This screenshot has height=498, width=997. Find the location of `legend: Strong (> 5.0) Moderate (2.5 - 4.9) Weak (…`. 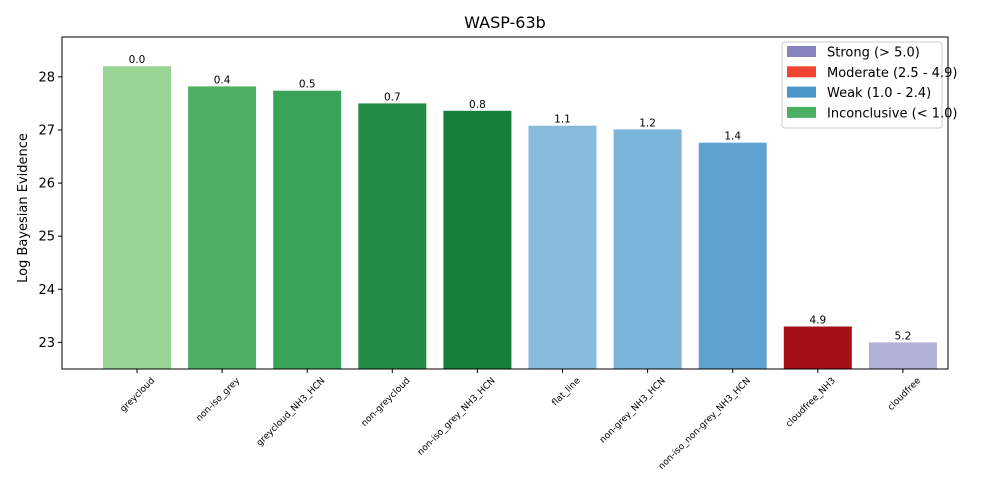

legend: Strong (> 5.0) Moderate (2.5 - 4.9) Weak (… is located at coordinates (869, 85).